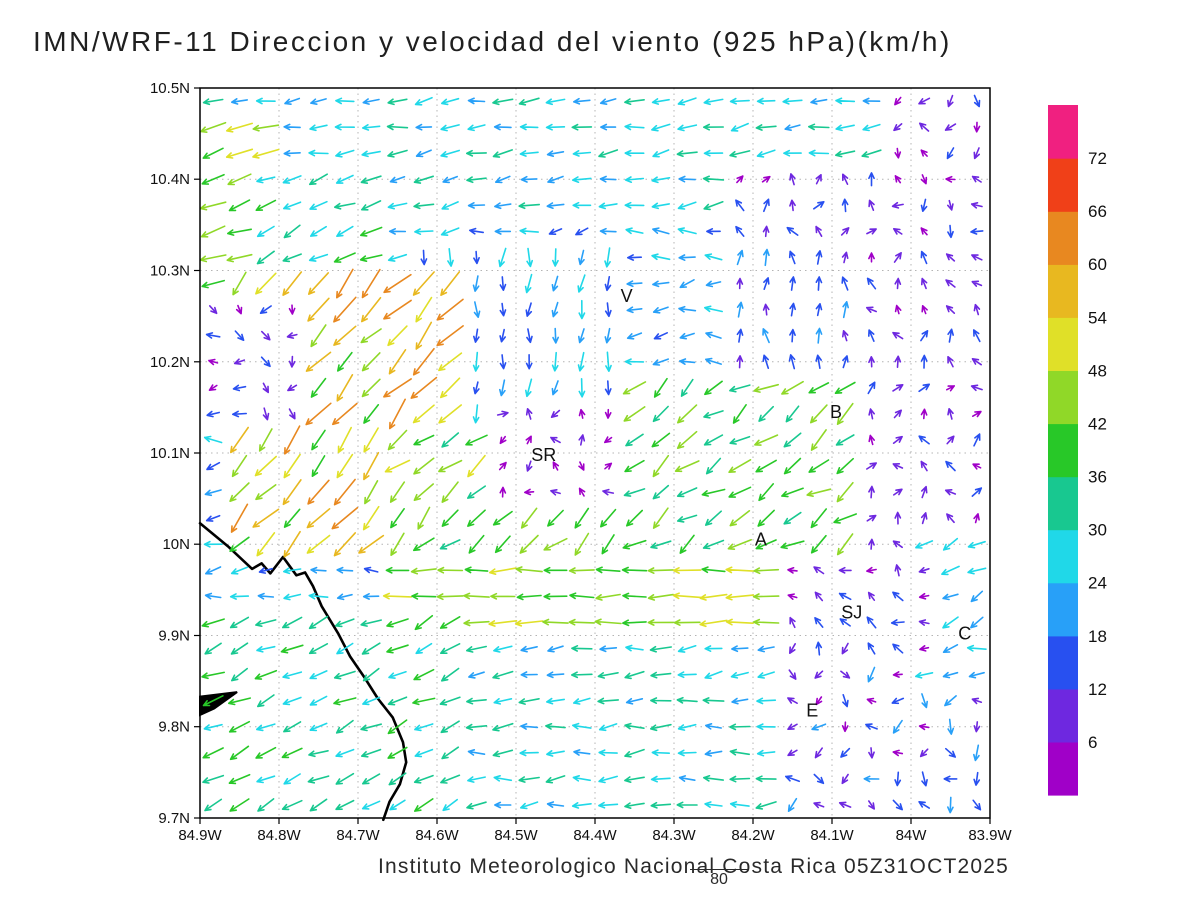 Image resolution: width=1200 pixels, height=900 pixels. What do you see at coordinates (674, 835) in the screenshot?
I see `svg-text: 84.3W` at bounding box center [674, 835].